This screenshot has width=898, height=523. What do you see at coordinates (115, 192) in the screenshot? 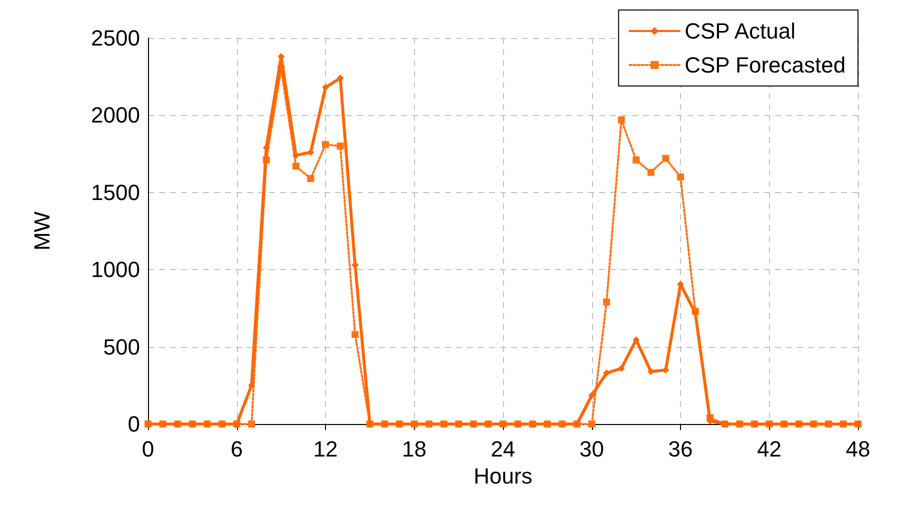
I see `y-tick-label: 1500` at bounding box center [115, 192].